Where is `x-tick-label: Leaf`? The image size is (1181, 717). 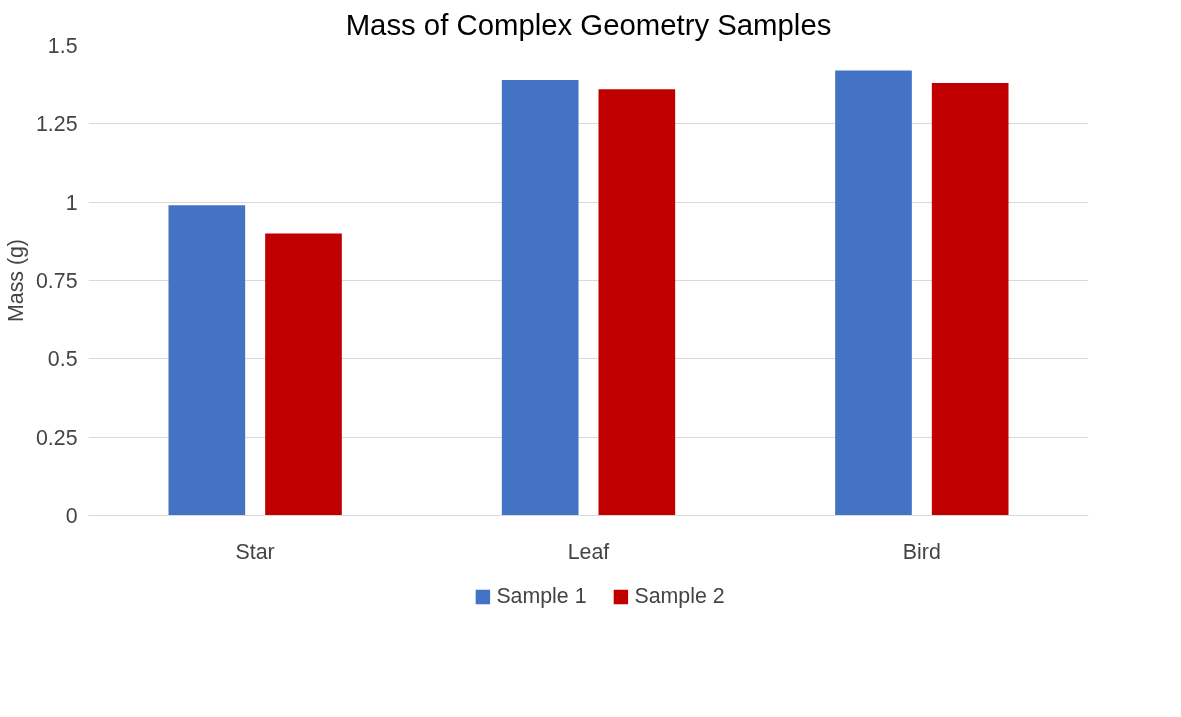
x-tick-label: Leaf is located at coordinates (588, 551).